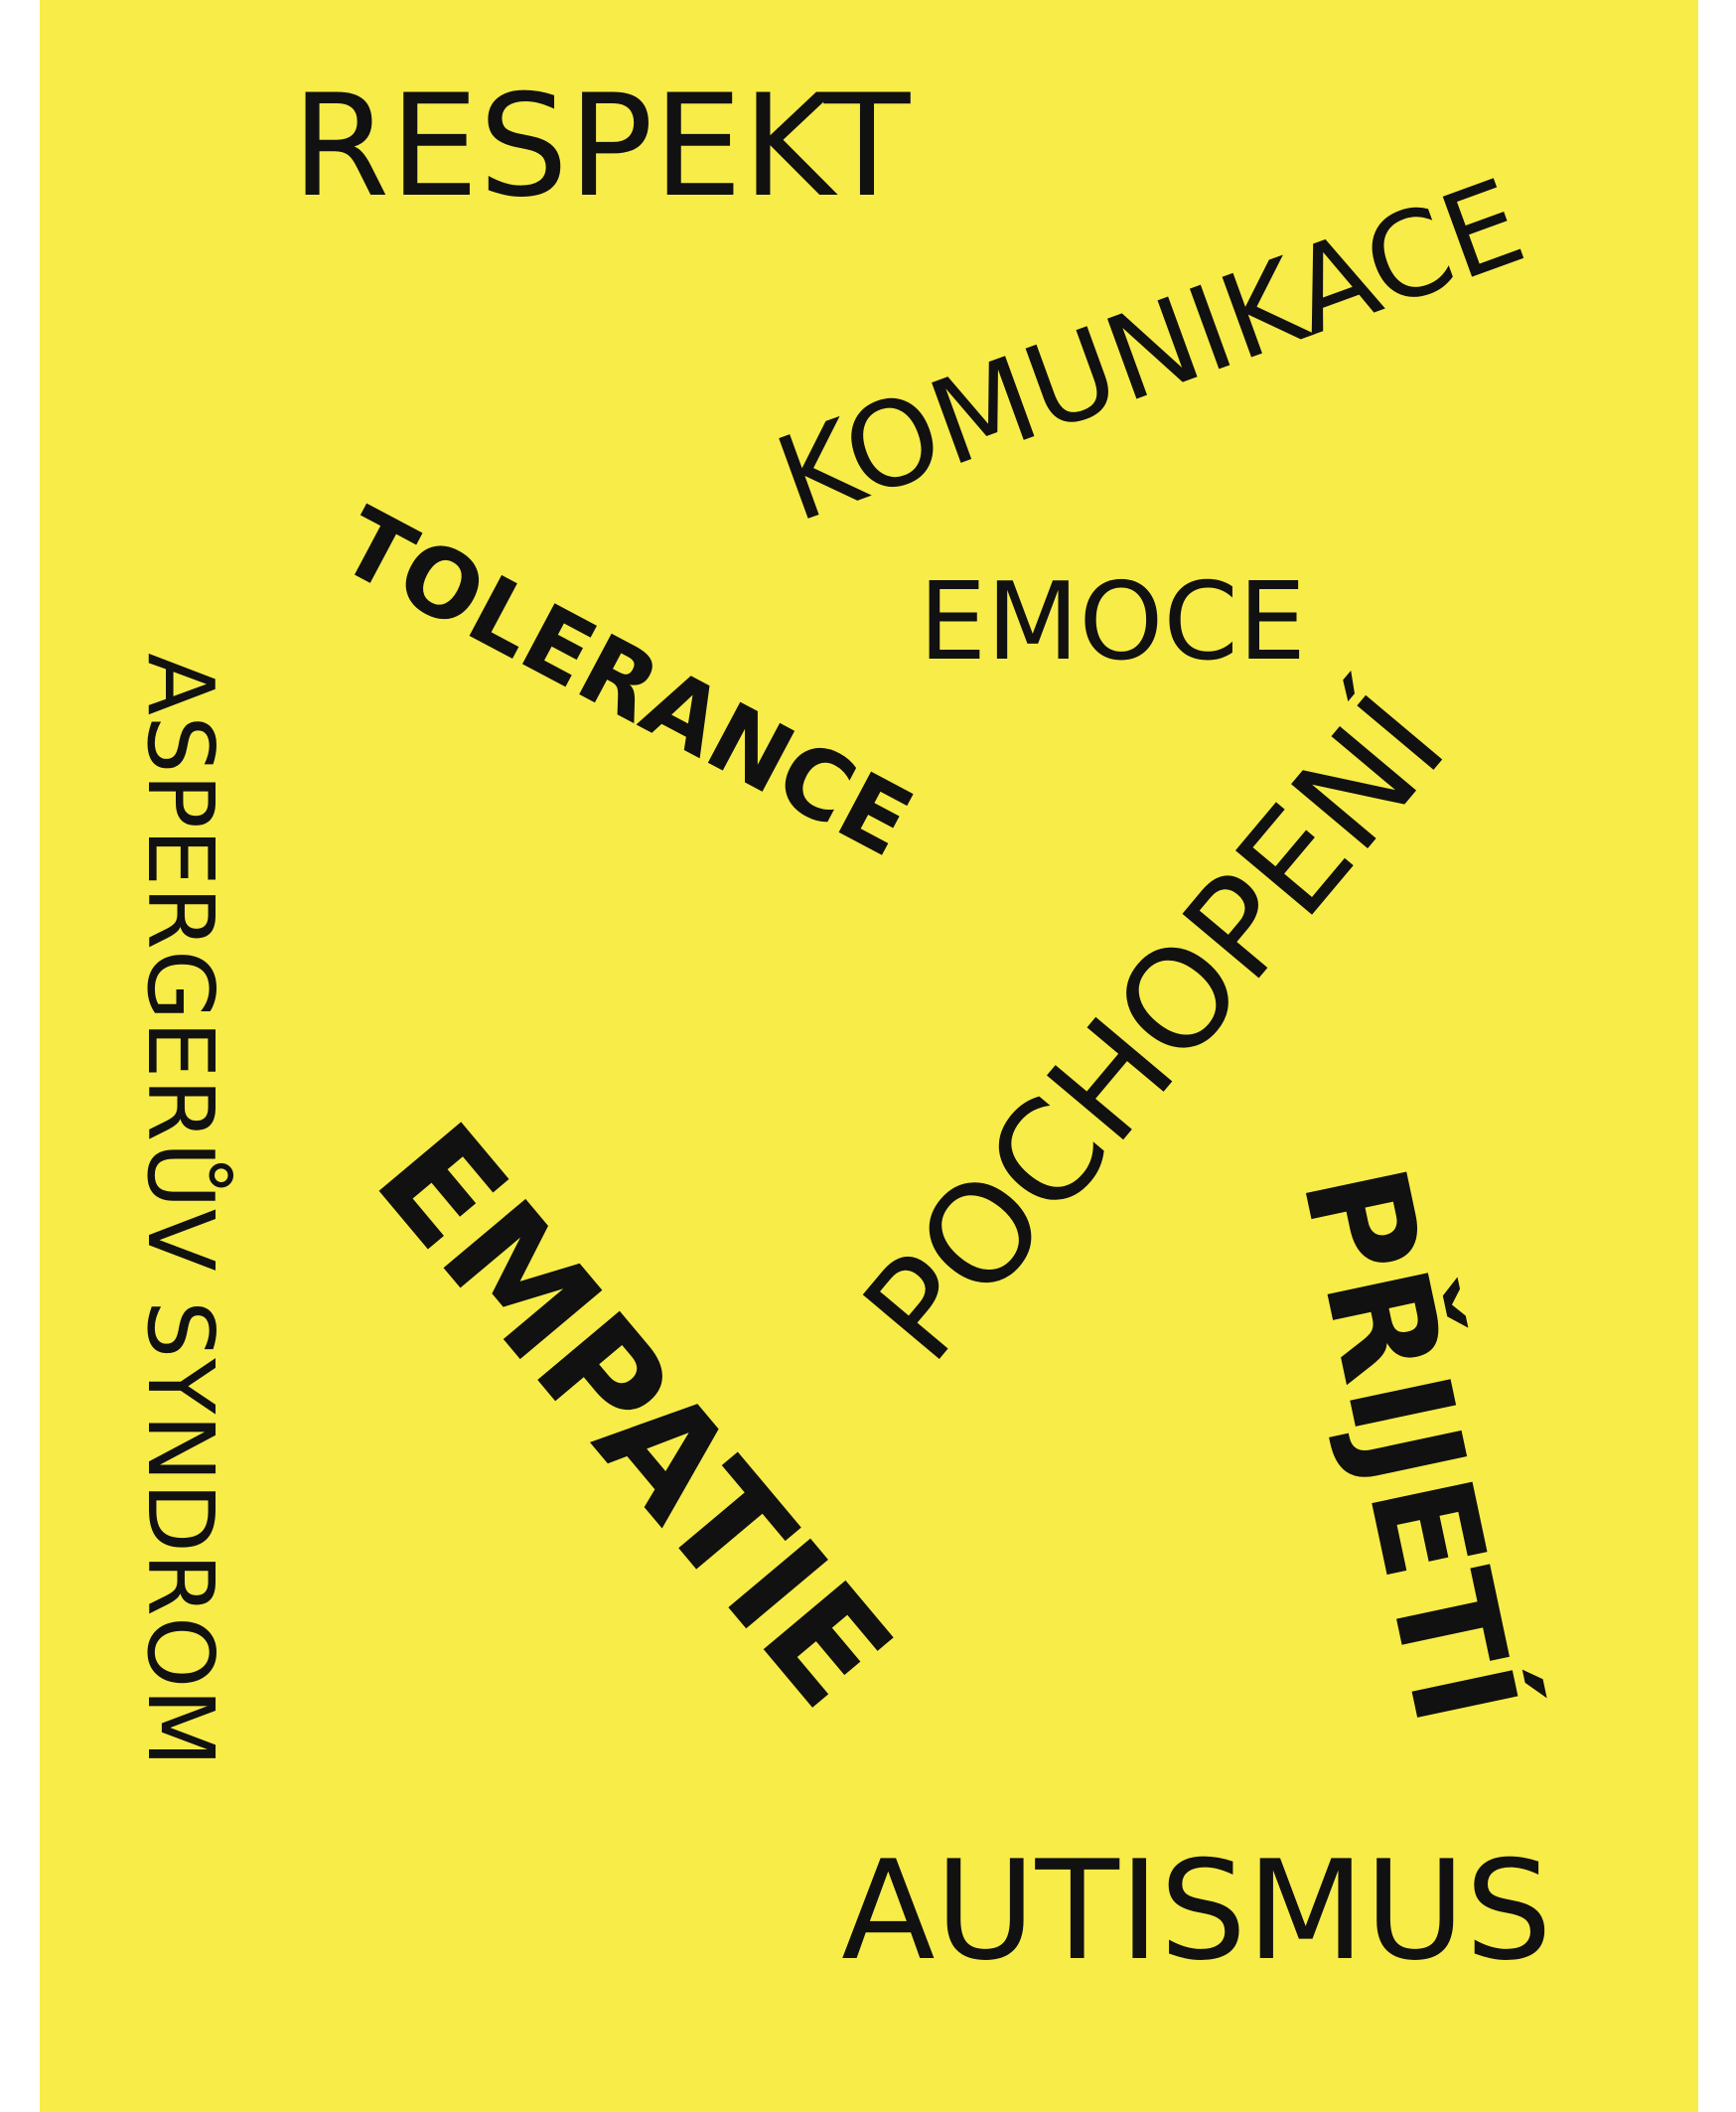 The image size is (1736, 2112). What do you see at coordinates (1112, 622) in the screenshot?
I see `word-emoce: EMOCE` at bounding box center [1112, 622].